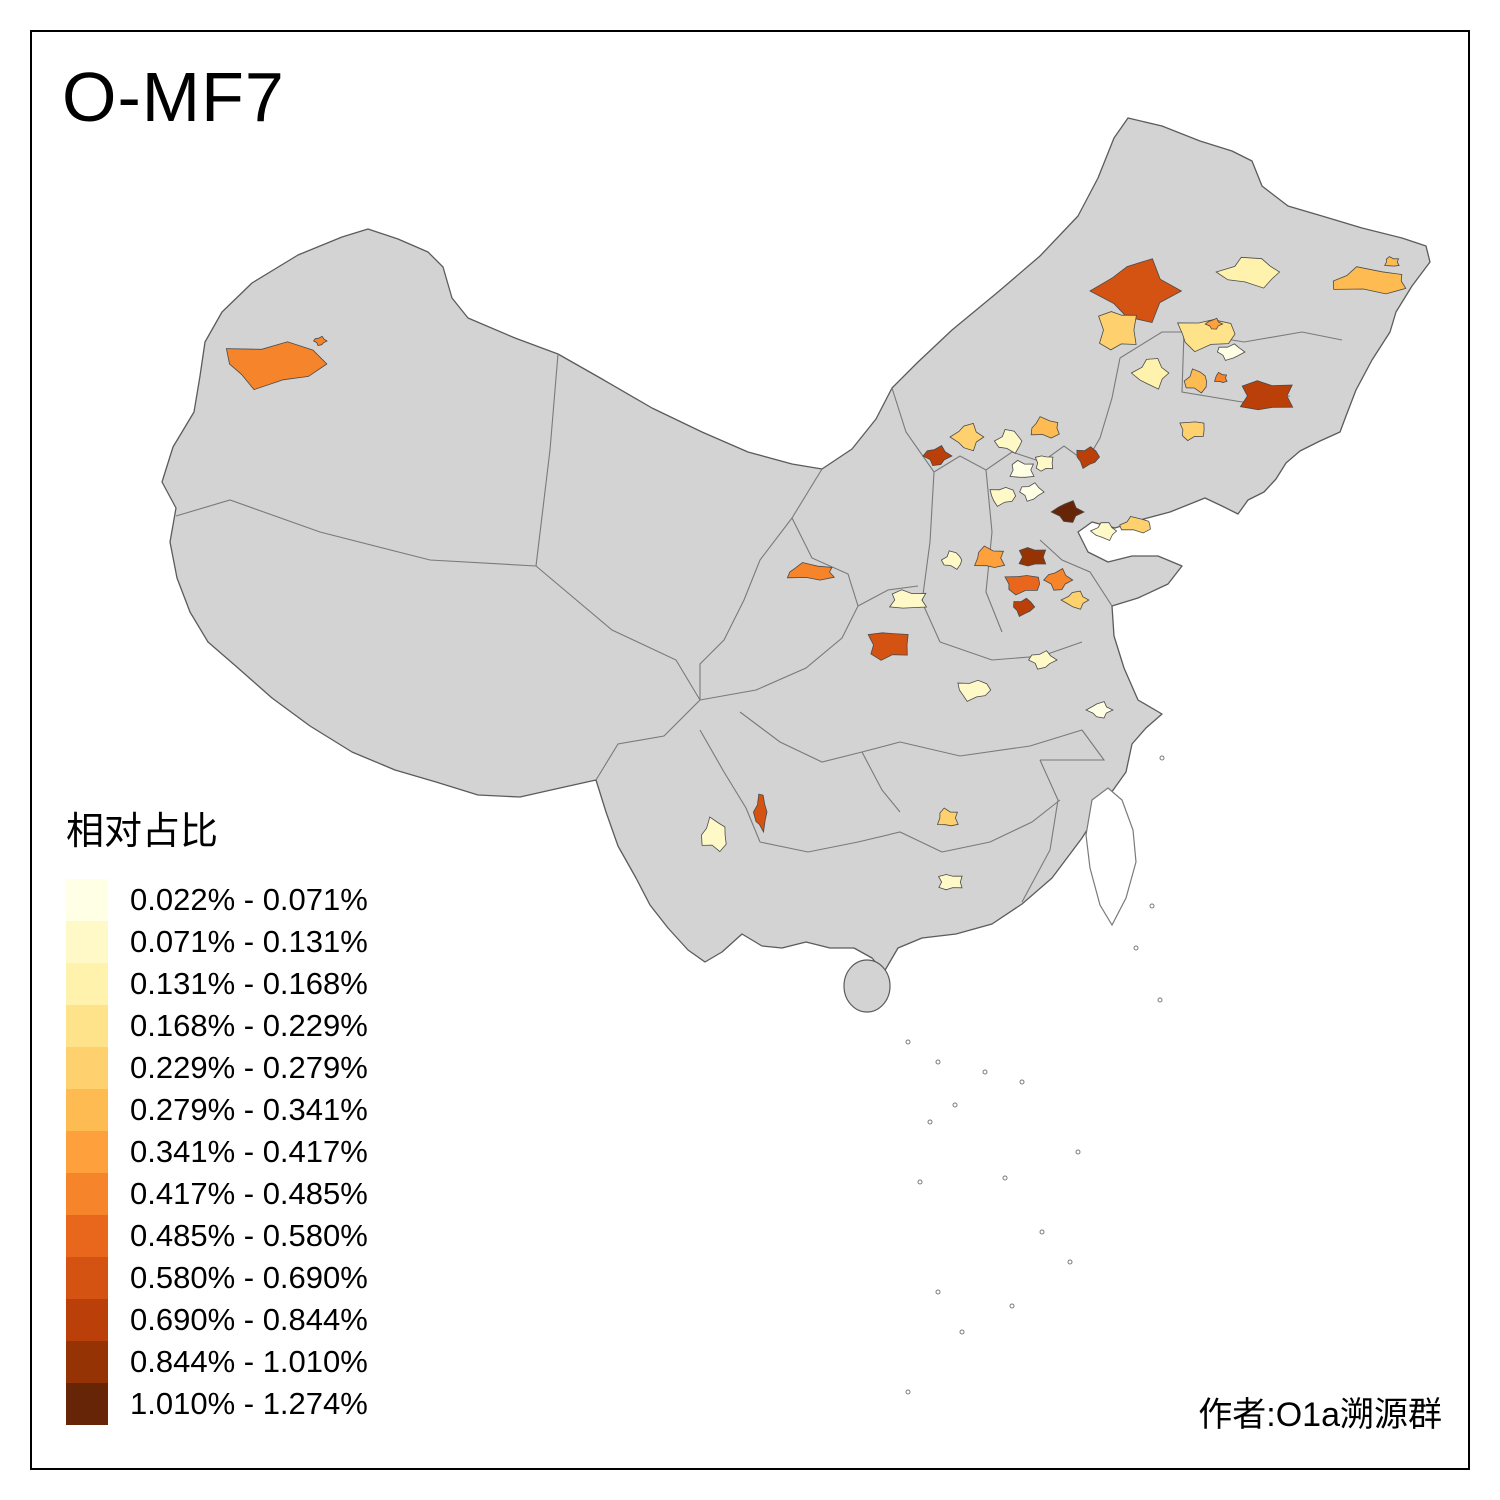 This screenshot has height=1500, width=1500. What do you see at coordinates (974, 690) in the screenshot?
I see `map-region-henan-sw-pale` at bounding box center [974, 690].